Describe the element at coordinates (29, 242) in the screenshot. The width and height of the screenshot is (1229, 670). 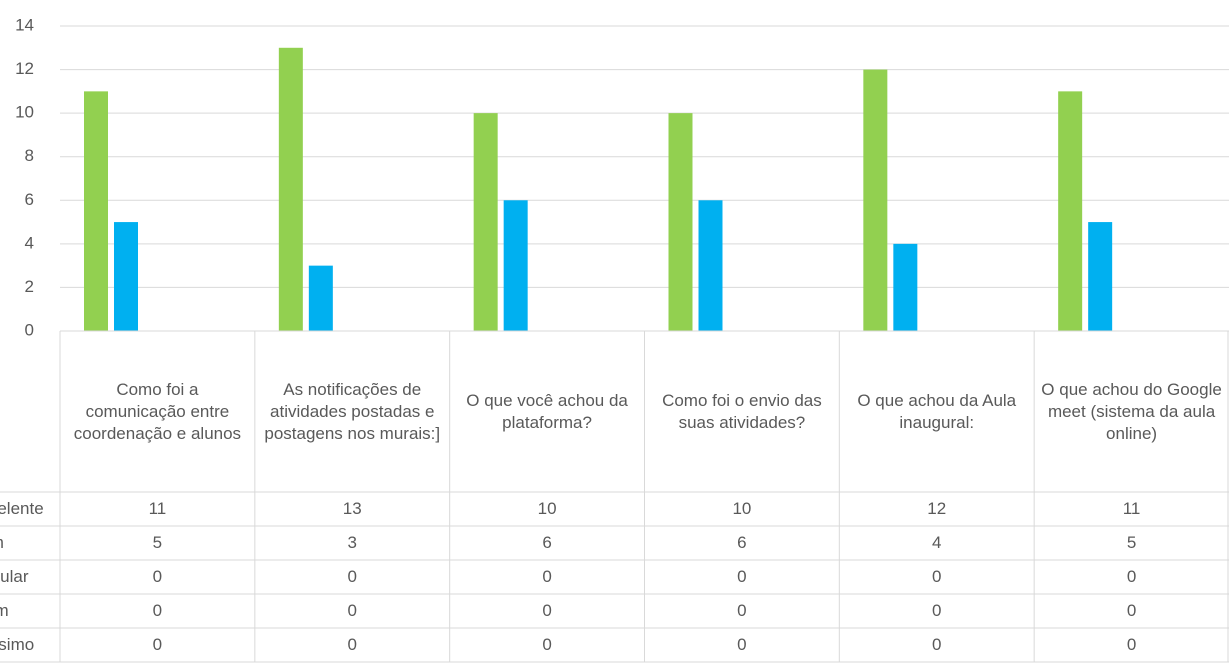
I see `y-tick-label: 4` at that location.